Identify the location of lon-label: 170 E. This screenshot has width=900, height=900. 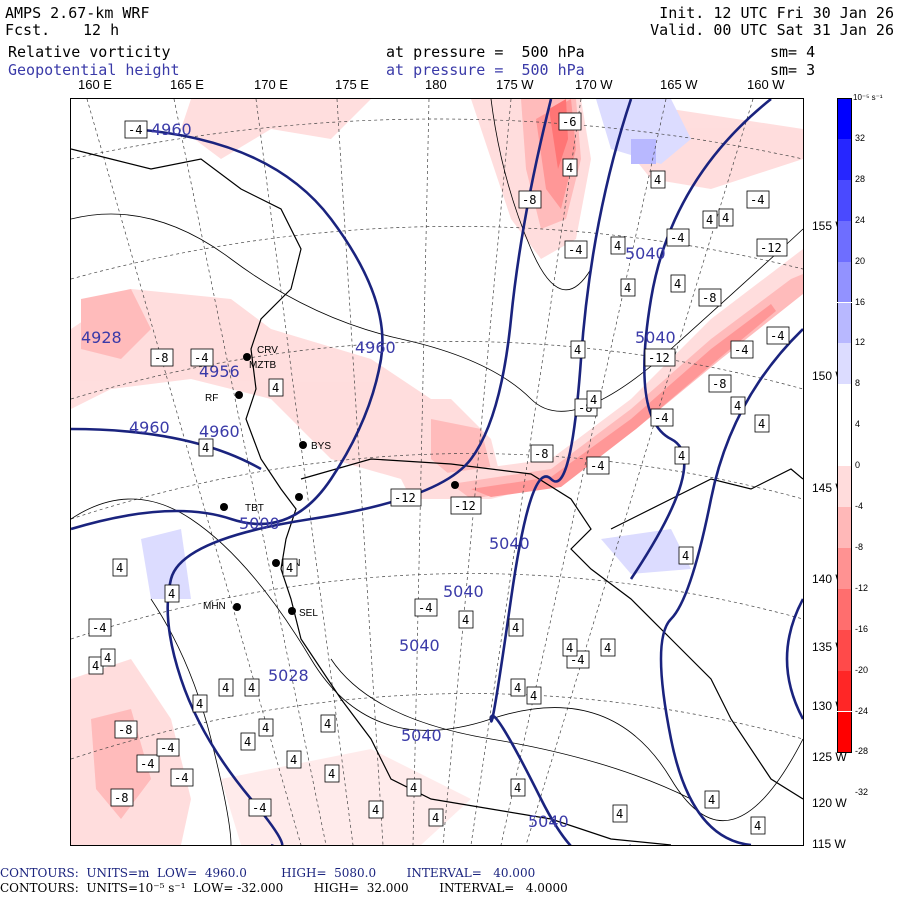
(271, 84).